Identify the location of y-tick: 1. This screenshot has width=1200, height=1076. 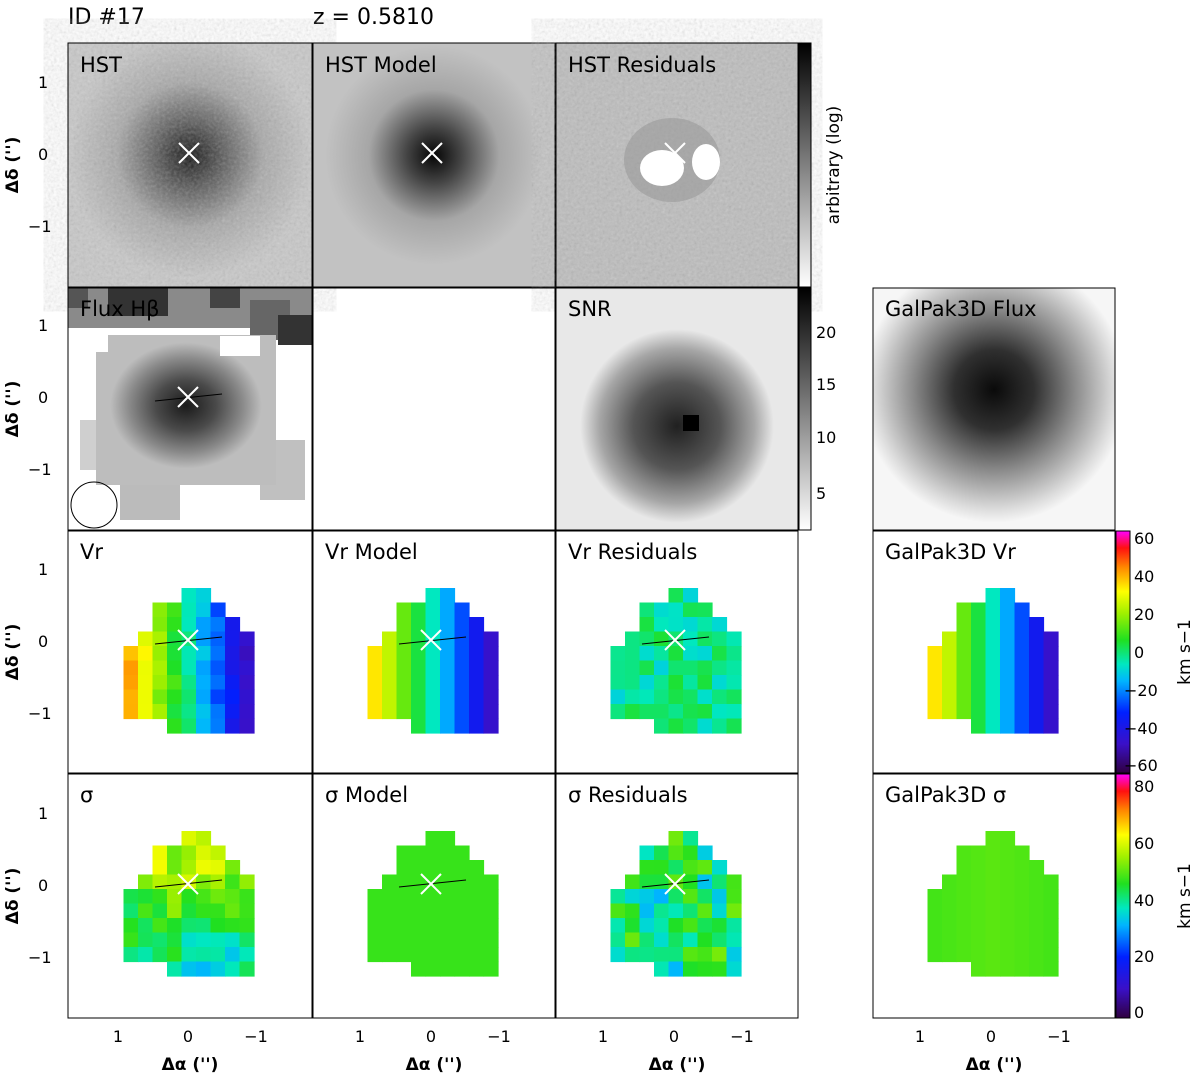
(43, 325).